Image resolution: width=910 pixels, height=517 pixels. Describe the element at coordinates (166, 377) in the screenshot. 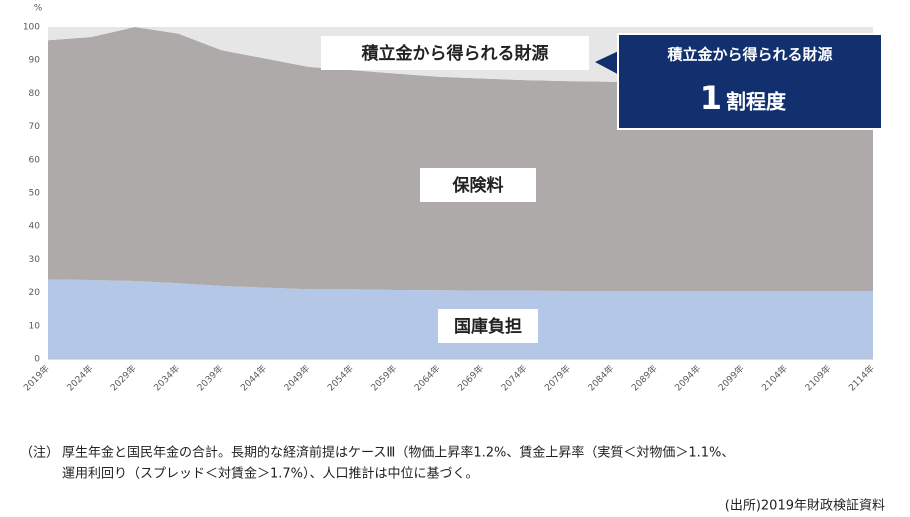

I see `x-tick-label: 2034年` at that location.